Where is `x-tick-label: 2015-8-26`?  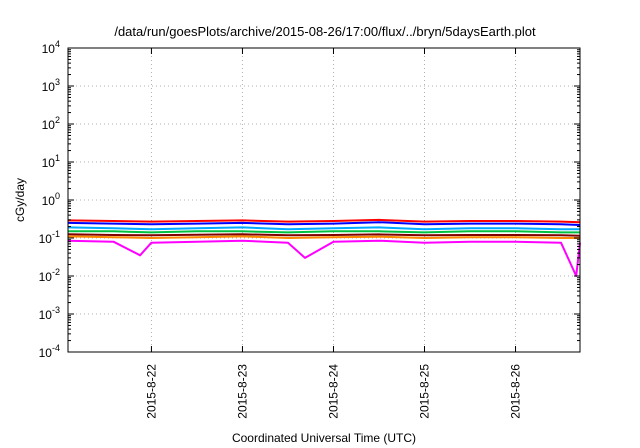 x-tick-label: 2015-8-26 is located at coordinates (516, 391).